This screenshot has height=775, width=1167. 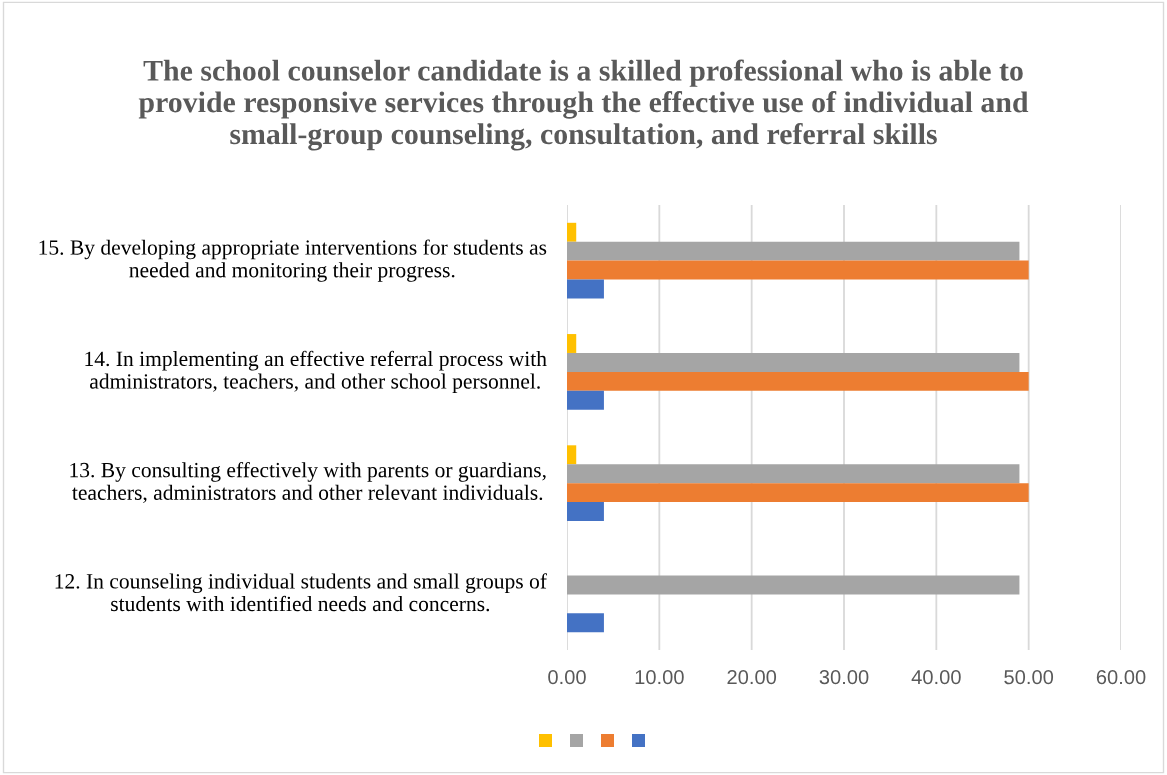 What do you see at coordinates (567, 677) in the screenshot?
I see `x-tick-label: 0.00` at bounding box center [567, 677].